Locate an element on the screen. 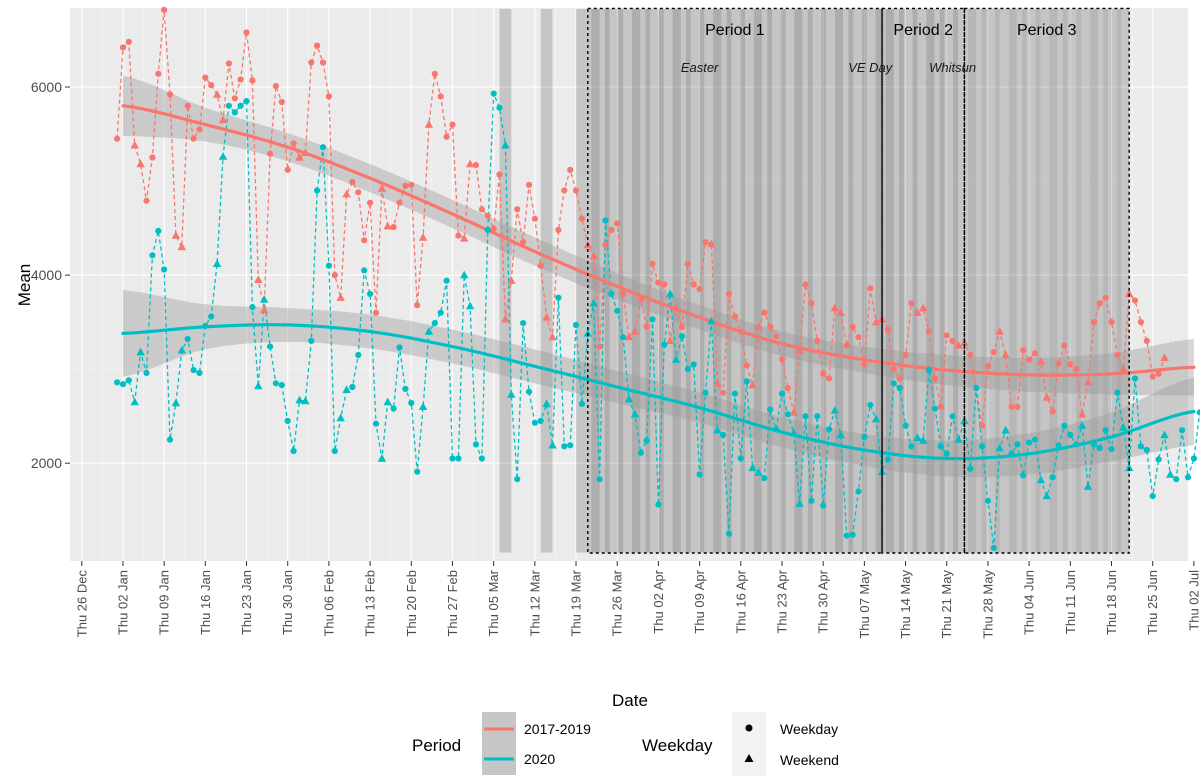  x-tick-label: Thu 25 Jun is located at coordinates (1152, 602).